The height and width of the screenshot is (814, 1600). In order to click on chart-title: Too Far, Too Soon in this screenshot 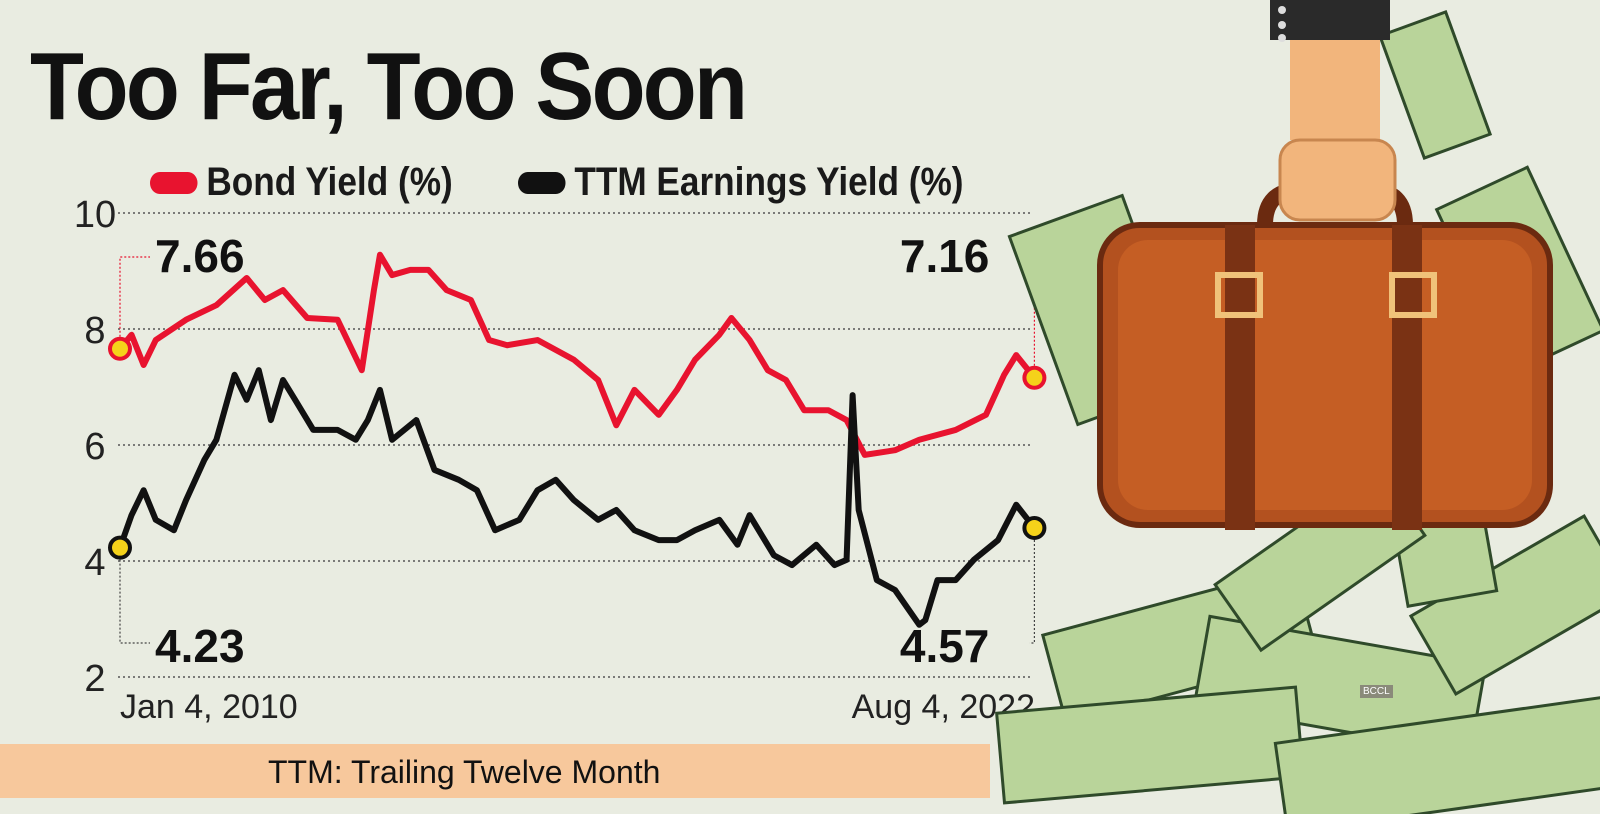, I will do `click(389, 86)`.